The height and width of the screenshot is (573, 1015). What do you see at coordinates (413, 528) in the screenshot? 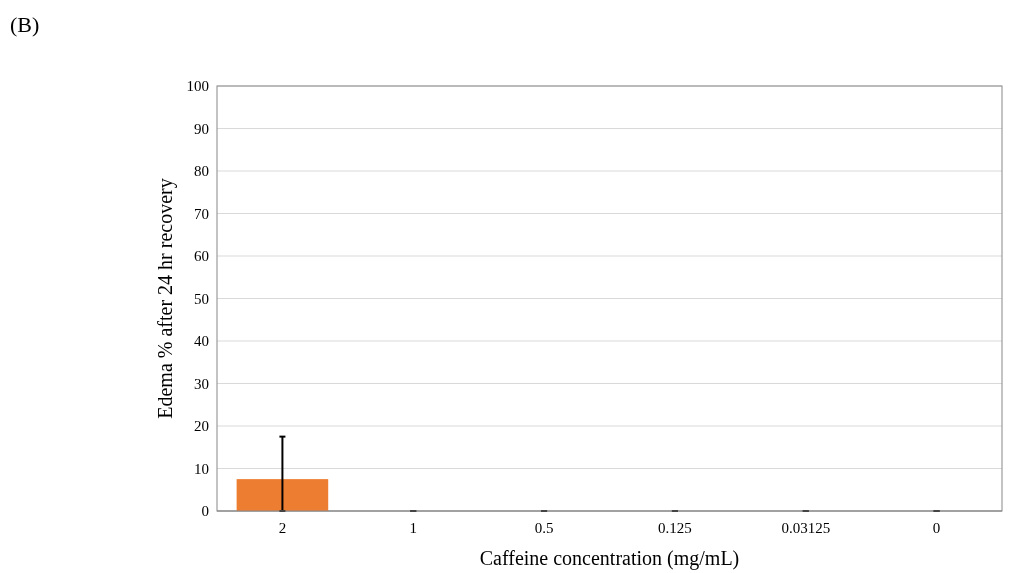
I see `x-tick-label: 1` at bounding box center [413, 528].